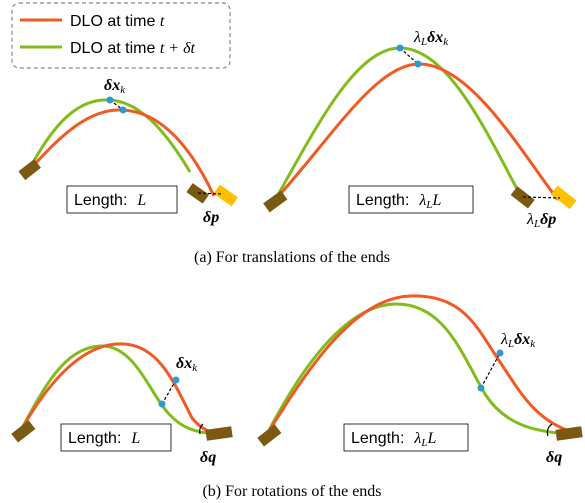 Image resolution: width=585 pixels, height=503 pixels. I want to click on label-dxk-a-left: δxk, so click(115, 86).